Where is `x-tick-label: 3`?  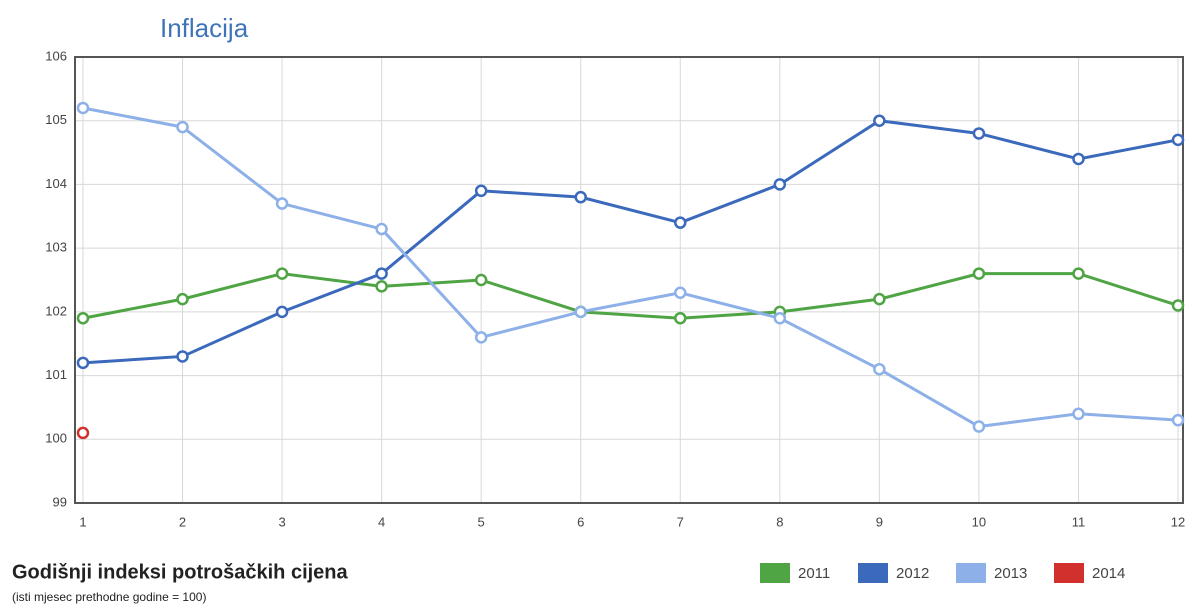 x-tick-label: 3 is located at coordinates (281, 521).